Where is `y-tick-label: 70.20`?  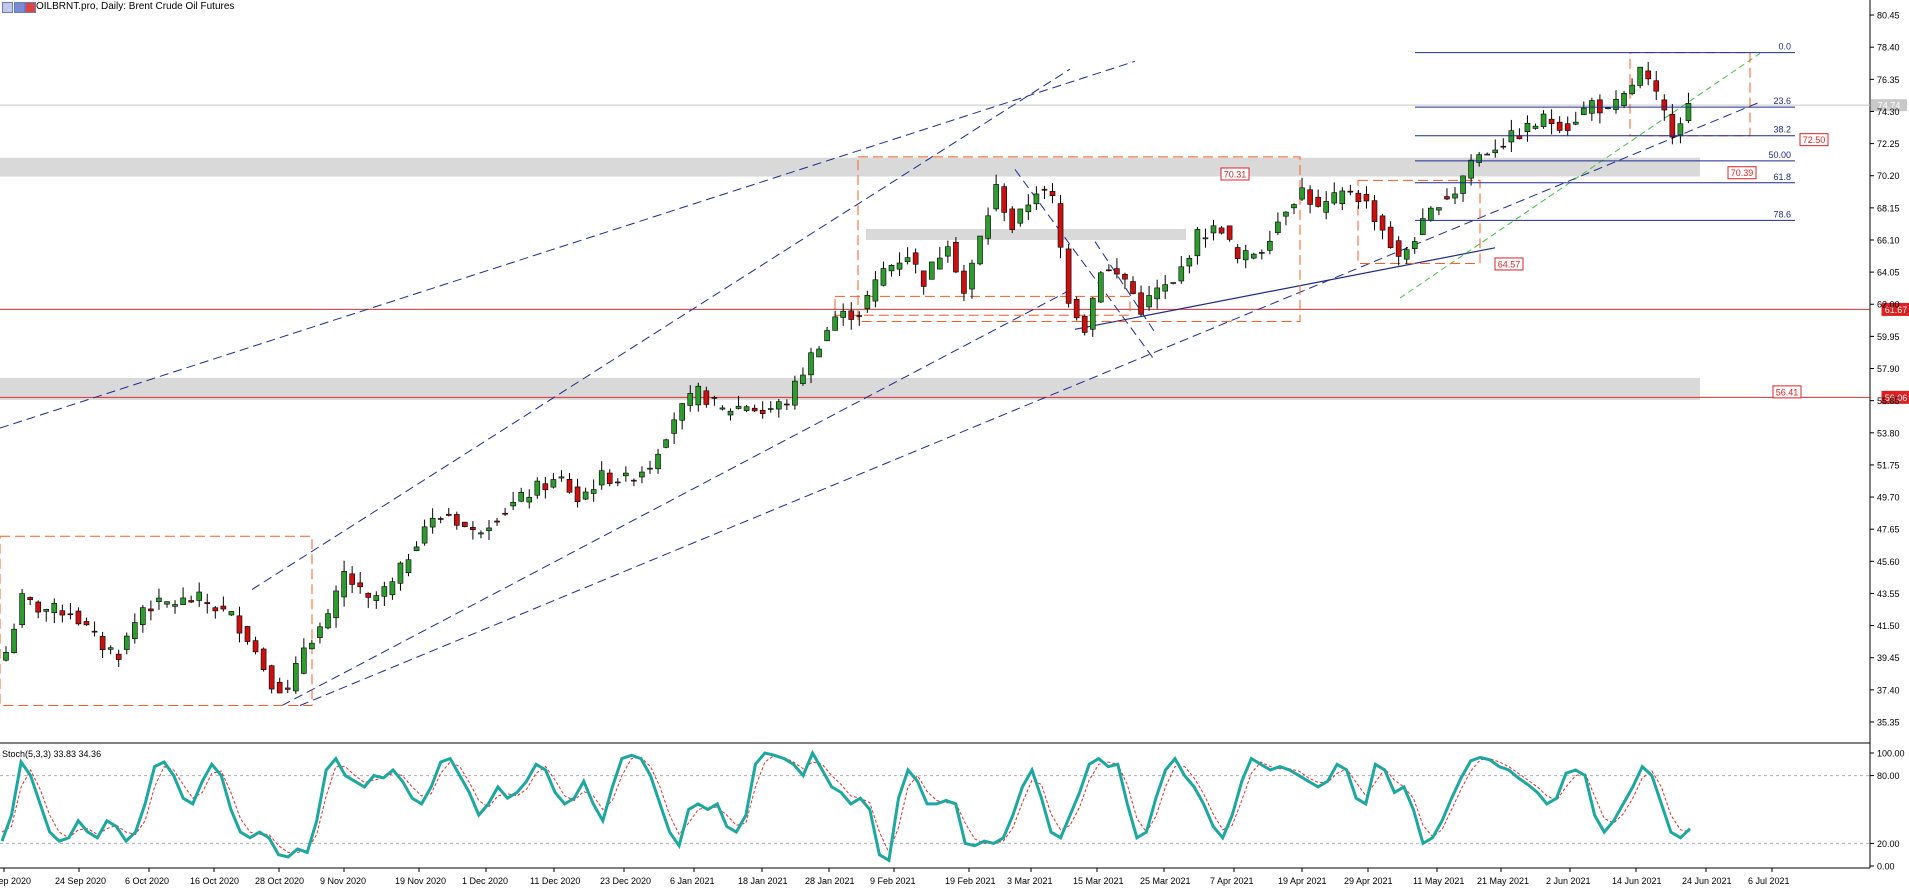
y-tick-label: 70.20 is located at coordinates (1888, 176).